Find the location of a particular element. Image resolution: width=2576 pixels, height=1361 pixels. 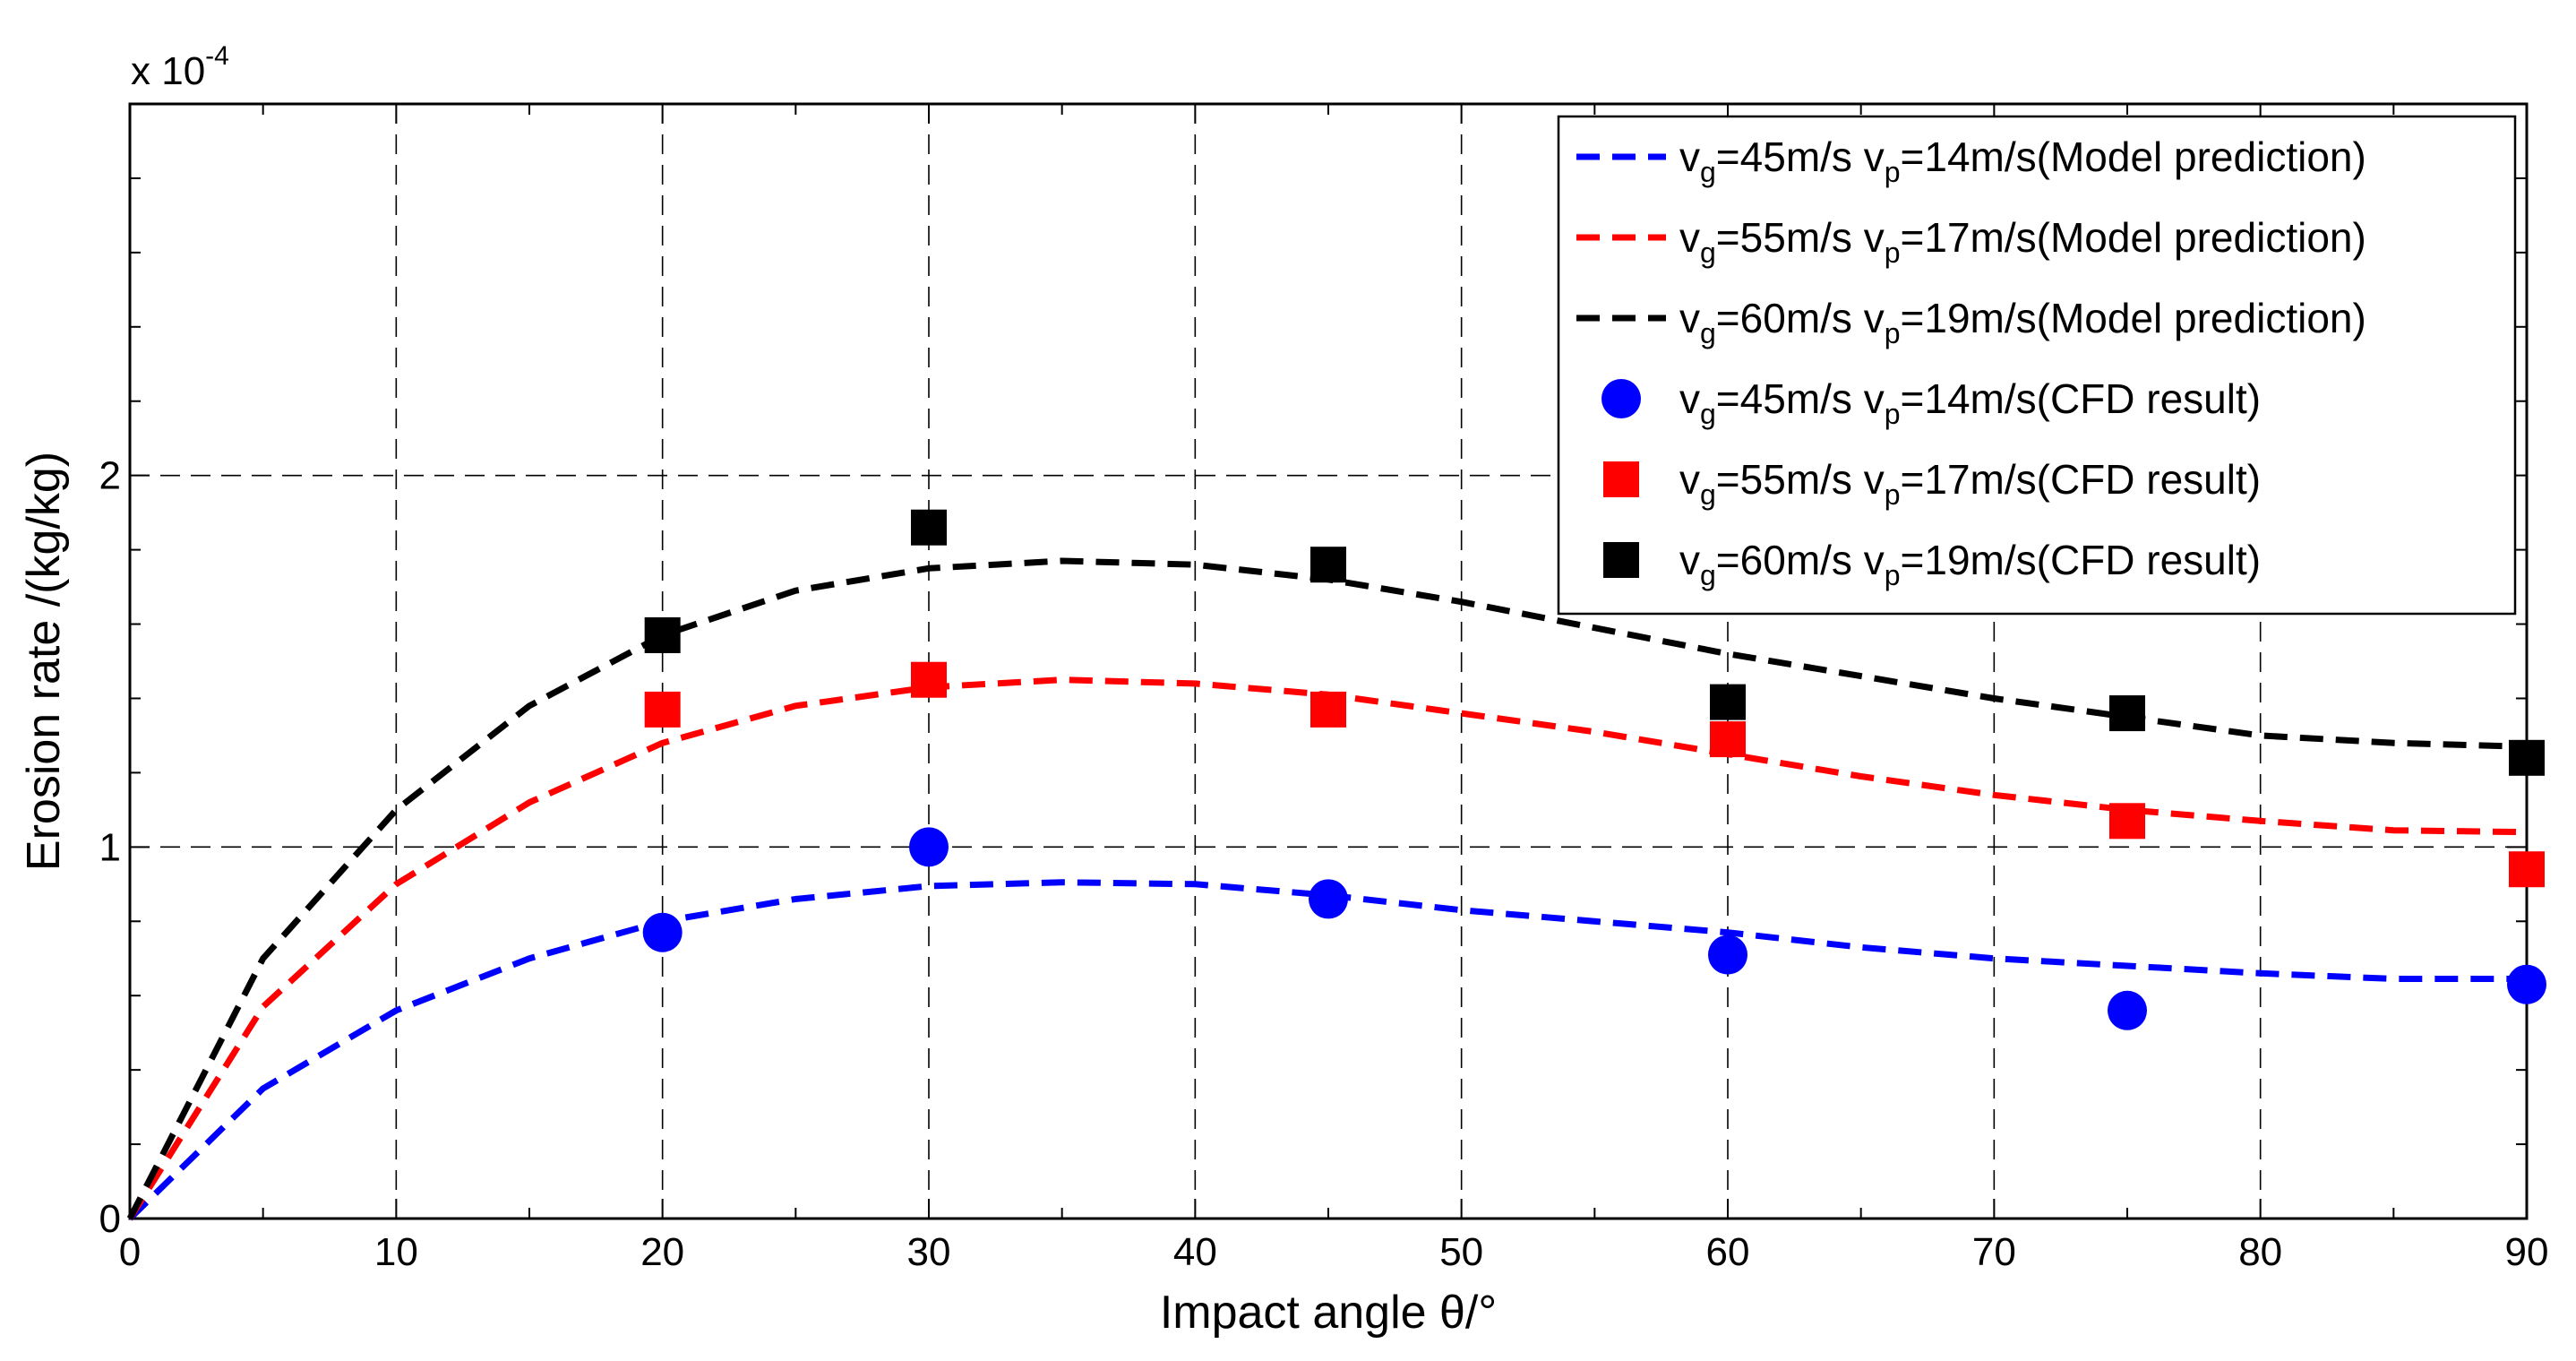

legend-label: vg=55m/s vp=17m/s(CFD result) is located at coordinates (1970, 484).